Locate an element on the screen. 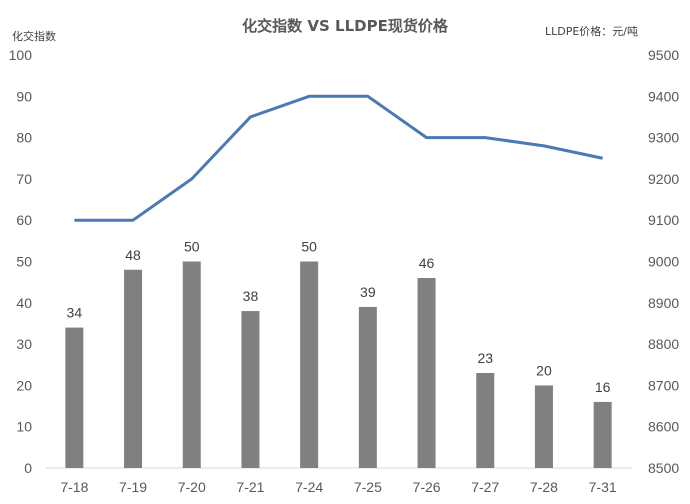 The height and width of the screenshot is (504, 690). right-tick-label: 8700 is located at coordinates (663, 385).